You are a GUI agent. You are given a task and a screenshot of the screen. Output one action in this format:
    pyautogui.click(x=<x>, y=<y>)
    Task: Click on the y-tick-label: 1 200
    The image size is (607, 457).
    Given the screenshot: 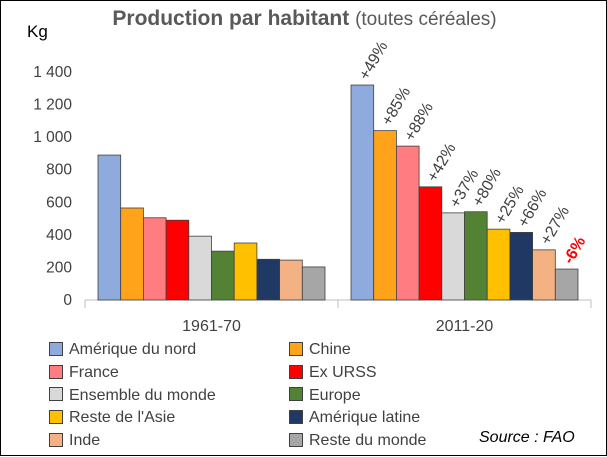 What is the action you would take?
    pyautogui.click(x=52, y=105)
    